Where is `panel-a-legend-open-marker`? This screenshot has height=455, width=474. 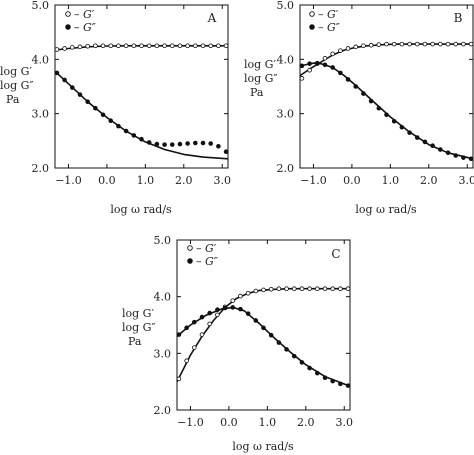
panel-a-legend-open-marker is located at coordinates (68, 14).